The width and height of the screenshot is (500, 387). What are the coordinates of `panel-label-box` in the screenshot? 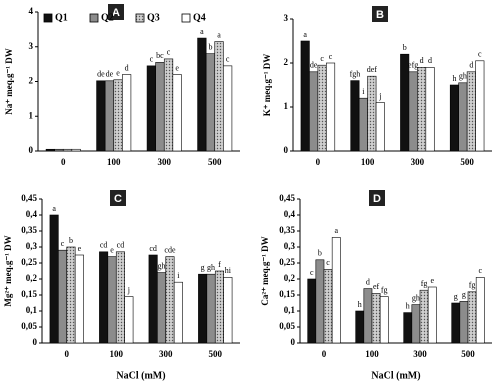 It's located at (380, 14).